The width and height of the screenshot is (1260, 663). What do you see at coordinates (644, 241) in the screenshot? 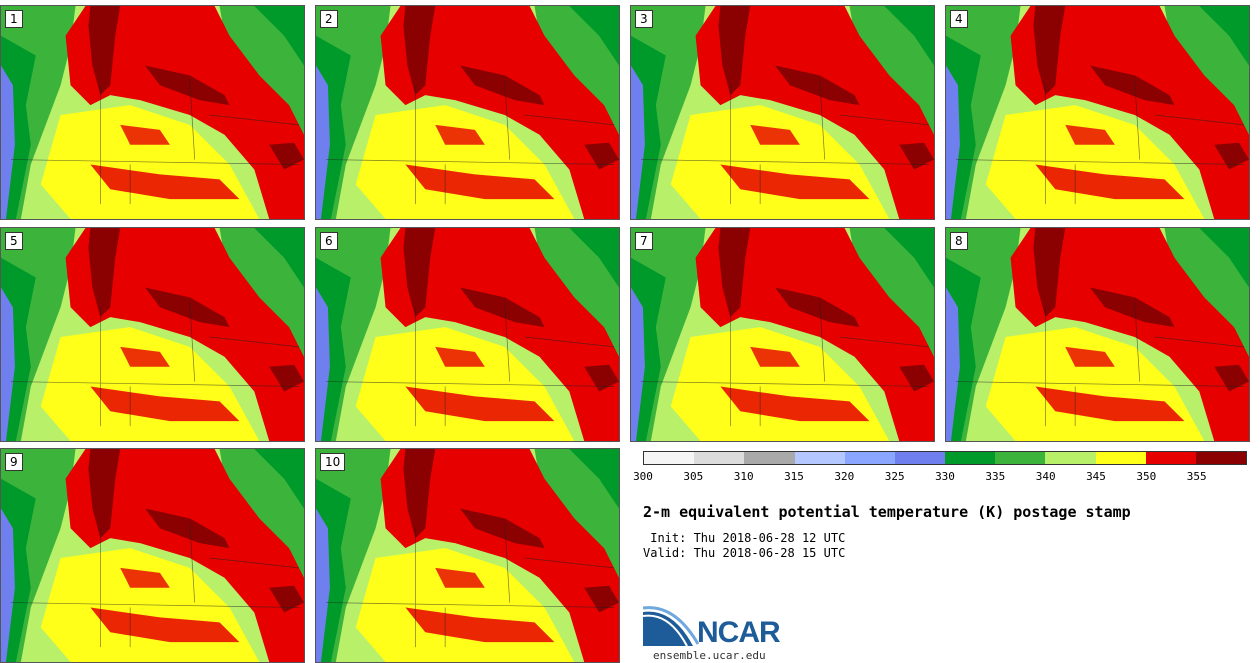
I see `member-label: 7` at bounding box center [644, 241].